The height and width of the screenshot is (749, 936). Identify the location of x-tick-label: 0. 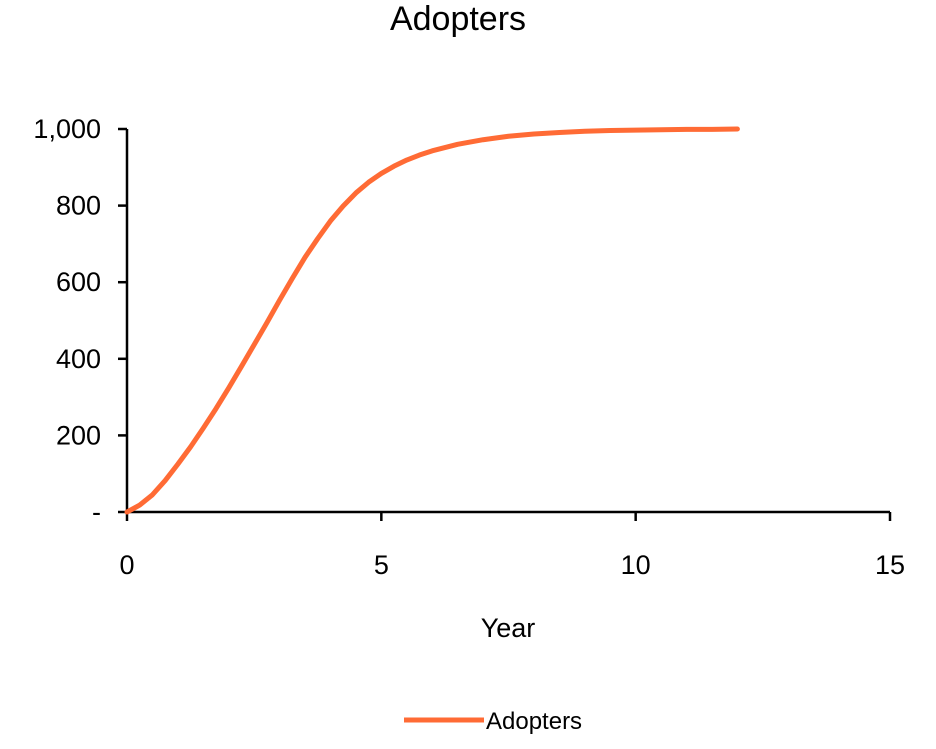
(126, 565).